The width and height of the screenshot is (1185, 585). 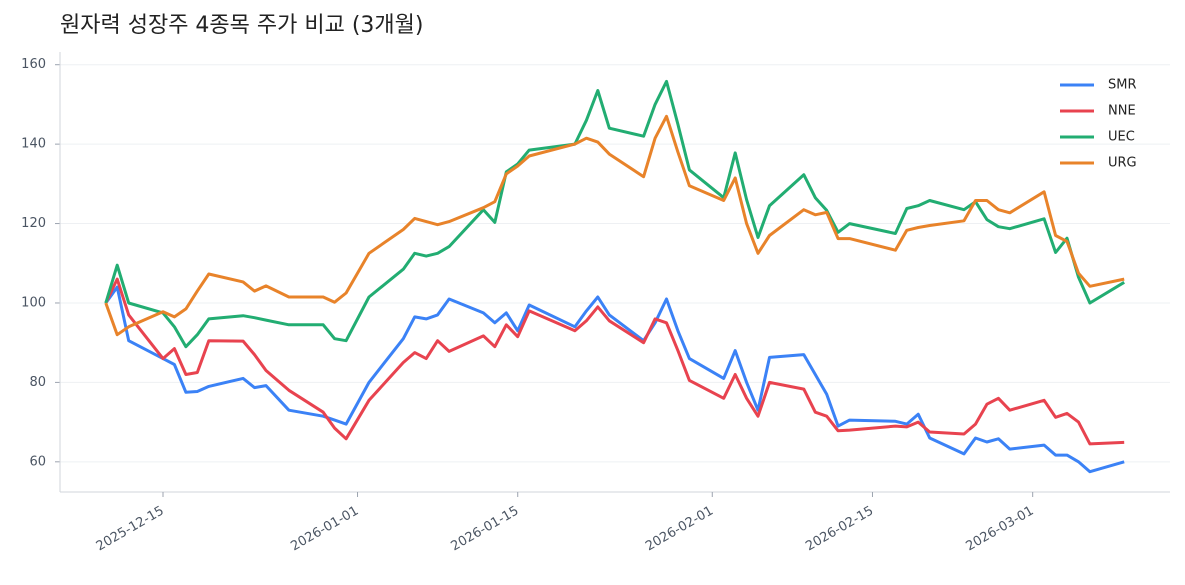 What do you see at coordinates (33, 302) in the screenshot?
I see `y-tick-label: 100` at bounding box center [33, 302].